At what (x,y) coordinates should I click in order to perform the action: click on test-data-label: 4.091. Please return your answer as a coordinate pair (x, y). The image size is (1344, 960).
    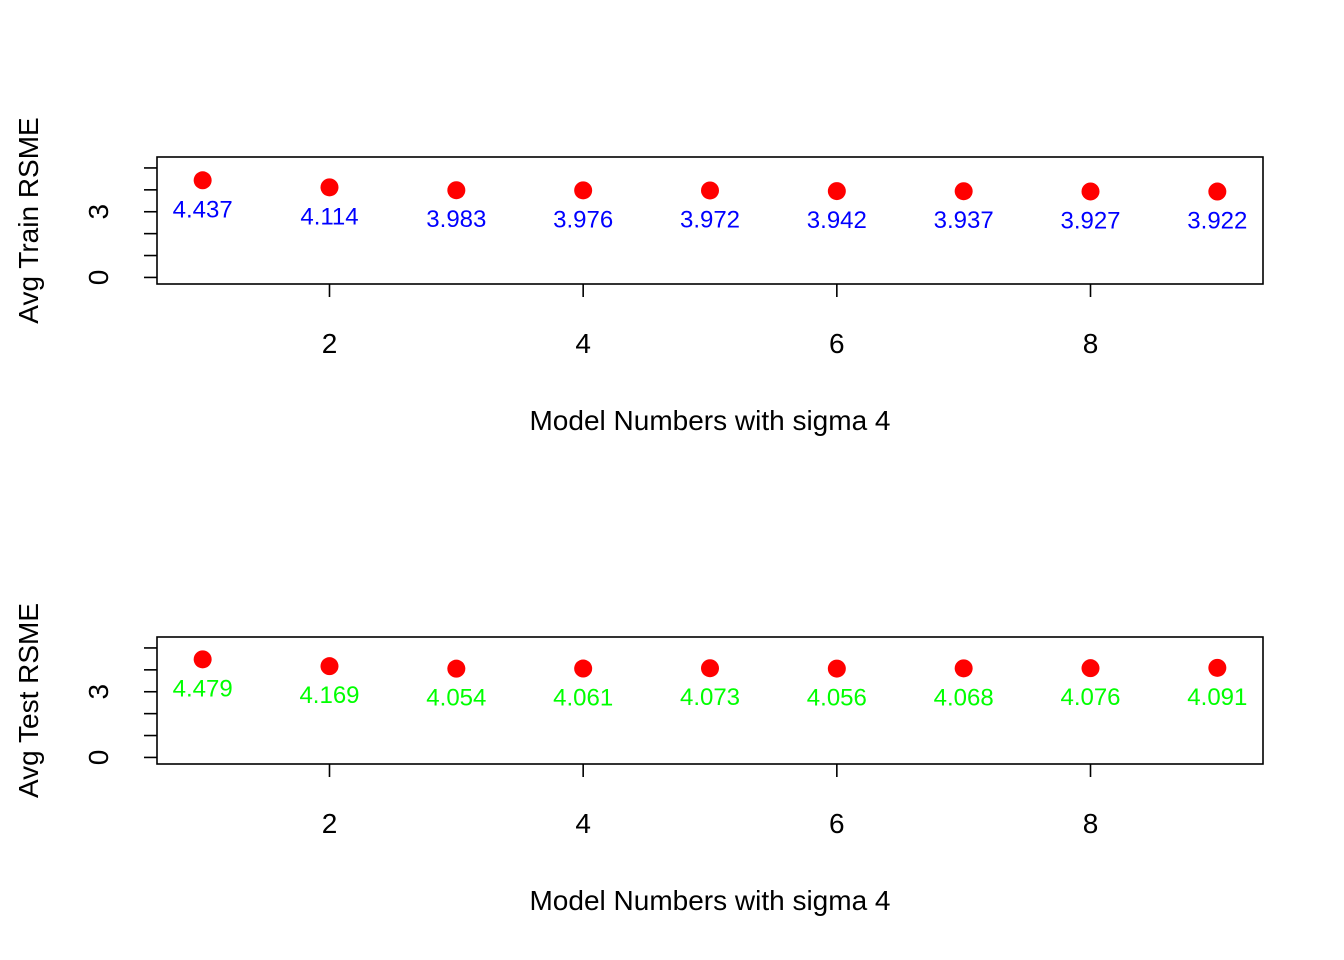
    Looking at the image, I should click on (1217, 697).